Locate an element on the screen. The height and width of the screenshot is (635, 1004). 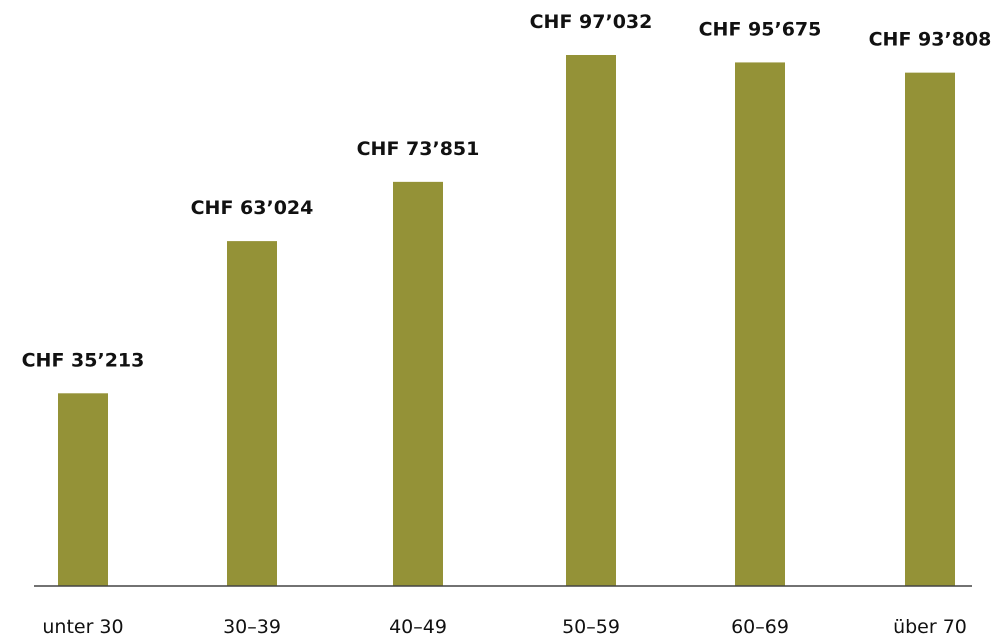
bar-value-label: CHF 97’032 is located at coordinates (591, 22).